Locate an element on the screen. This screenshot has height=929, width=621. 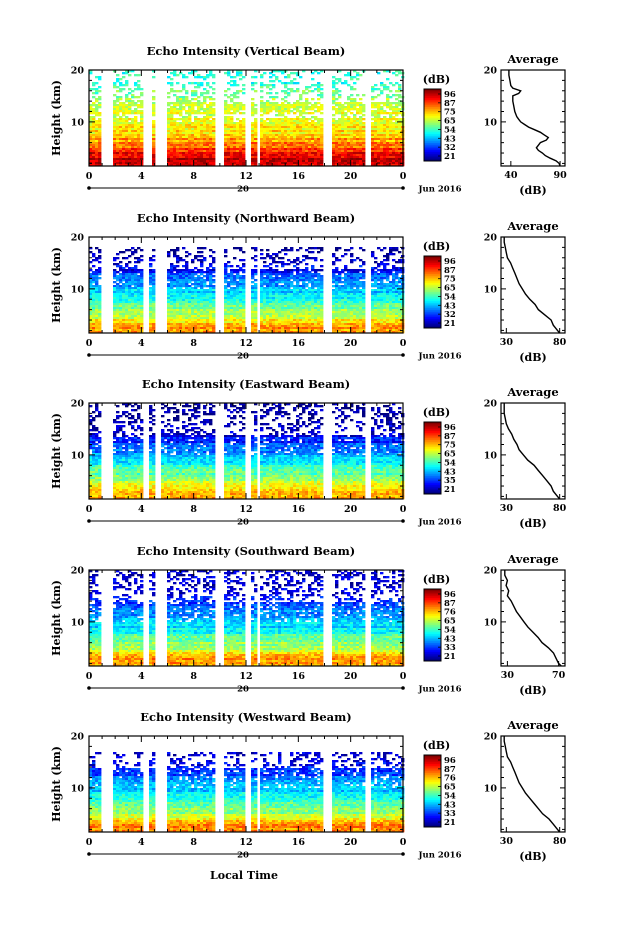
colorbar-tick-label: 96 is located at coordinates (450, 428).